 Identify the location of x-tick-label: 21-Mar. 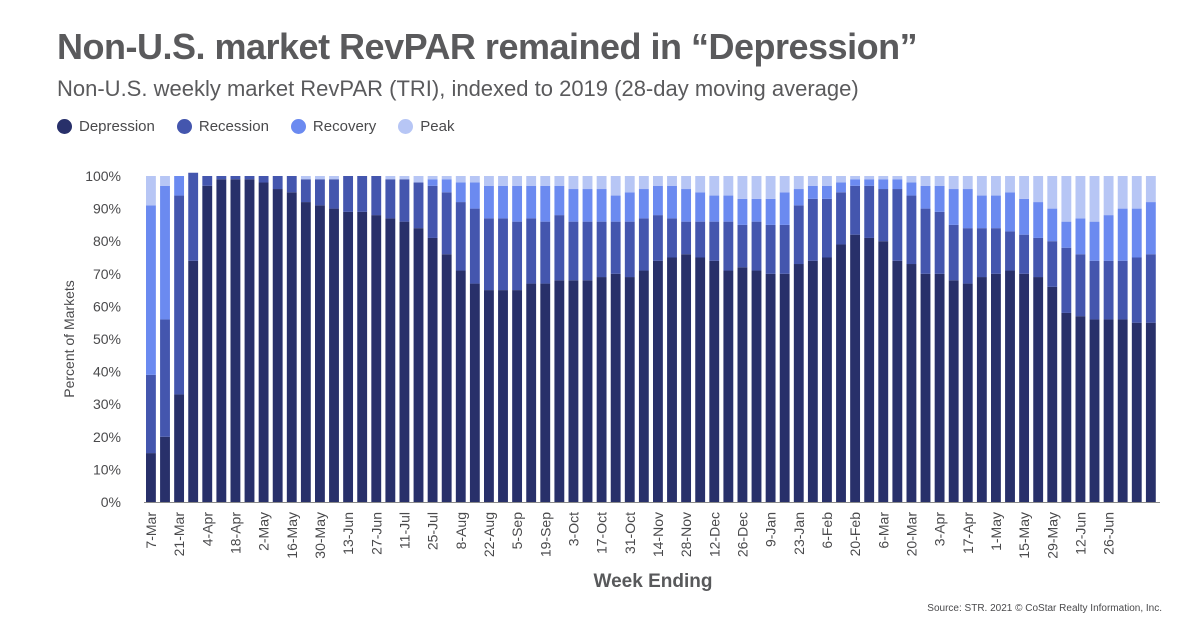
(179, 534).